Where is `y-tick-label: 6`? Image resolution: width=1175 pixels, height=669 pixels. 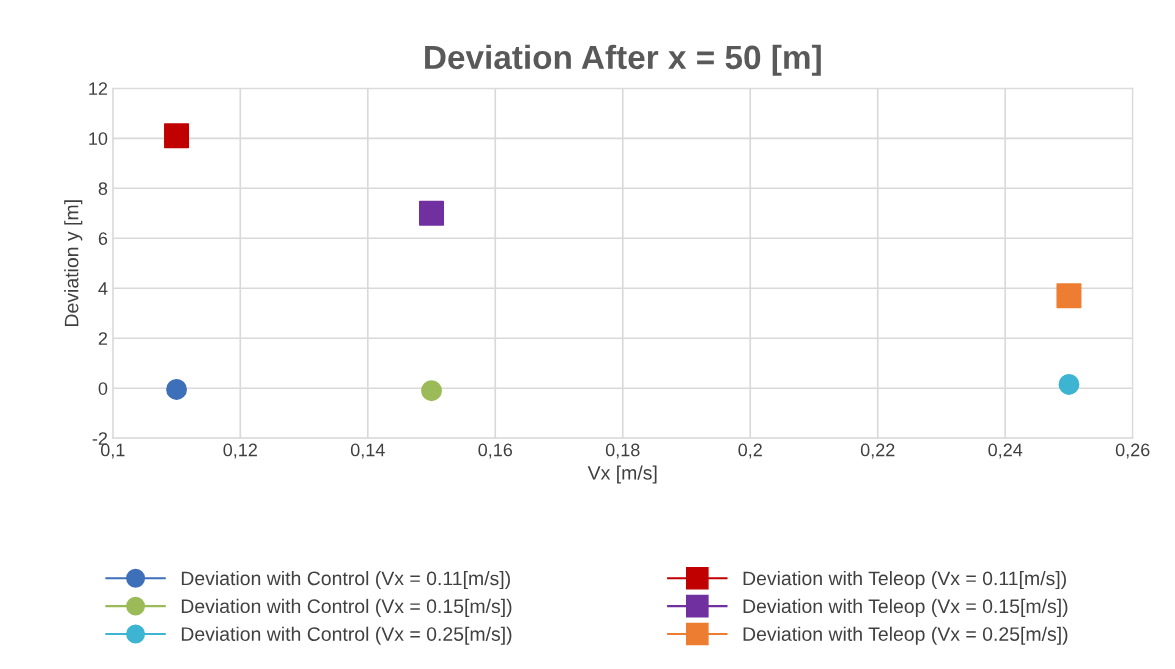 y-tick-label: 6 is located at coordinates (103, 238).